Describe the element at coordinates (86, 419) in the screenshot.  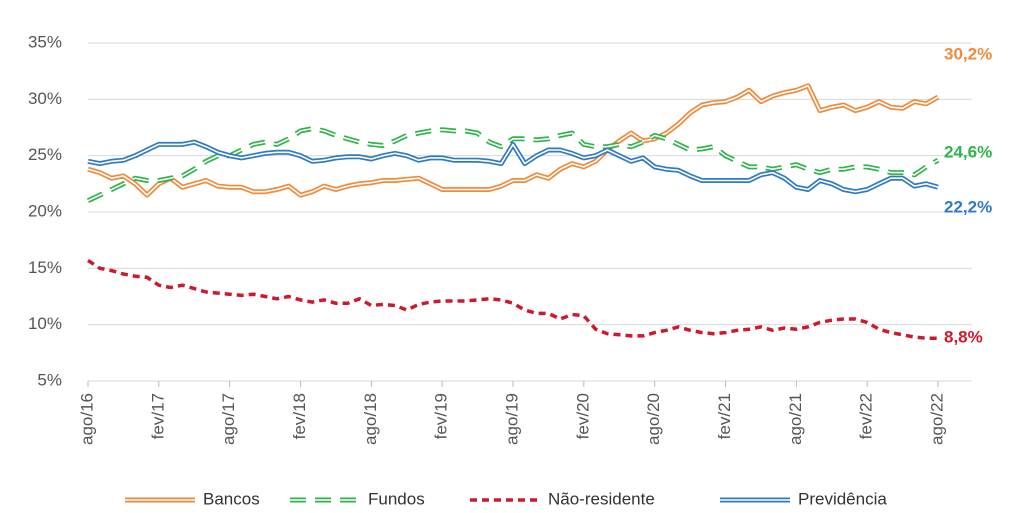
I see `x-tick-label: ago/16` at that location.